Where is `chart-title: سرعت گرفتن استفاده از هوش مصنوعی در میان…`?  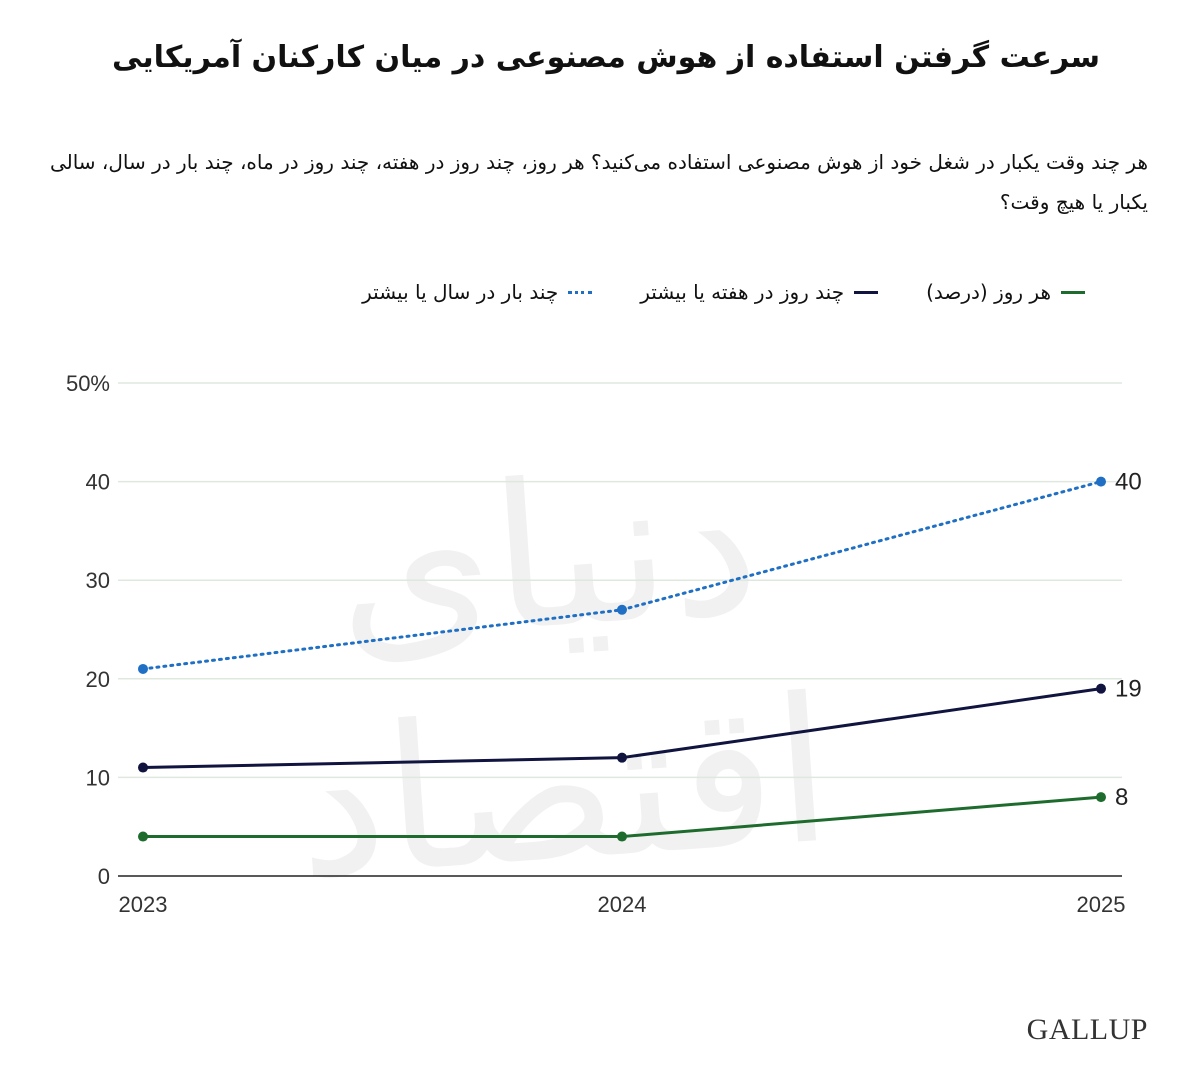 chart-title: سرعت گرفتن استفاده از هوش مصنوعی در میان… is located at coordinates (605, 57).